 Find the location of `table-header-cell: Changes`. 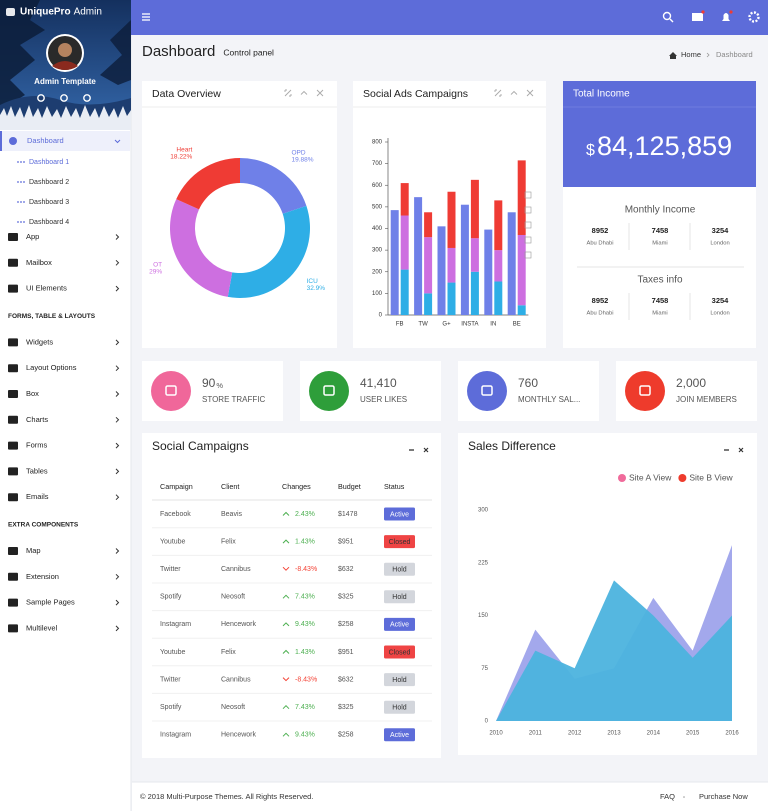

table-header-cell: Changes is located at coordinates (296, 486).